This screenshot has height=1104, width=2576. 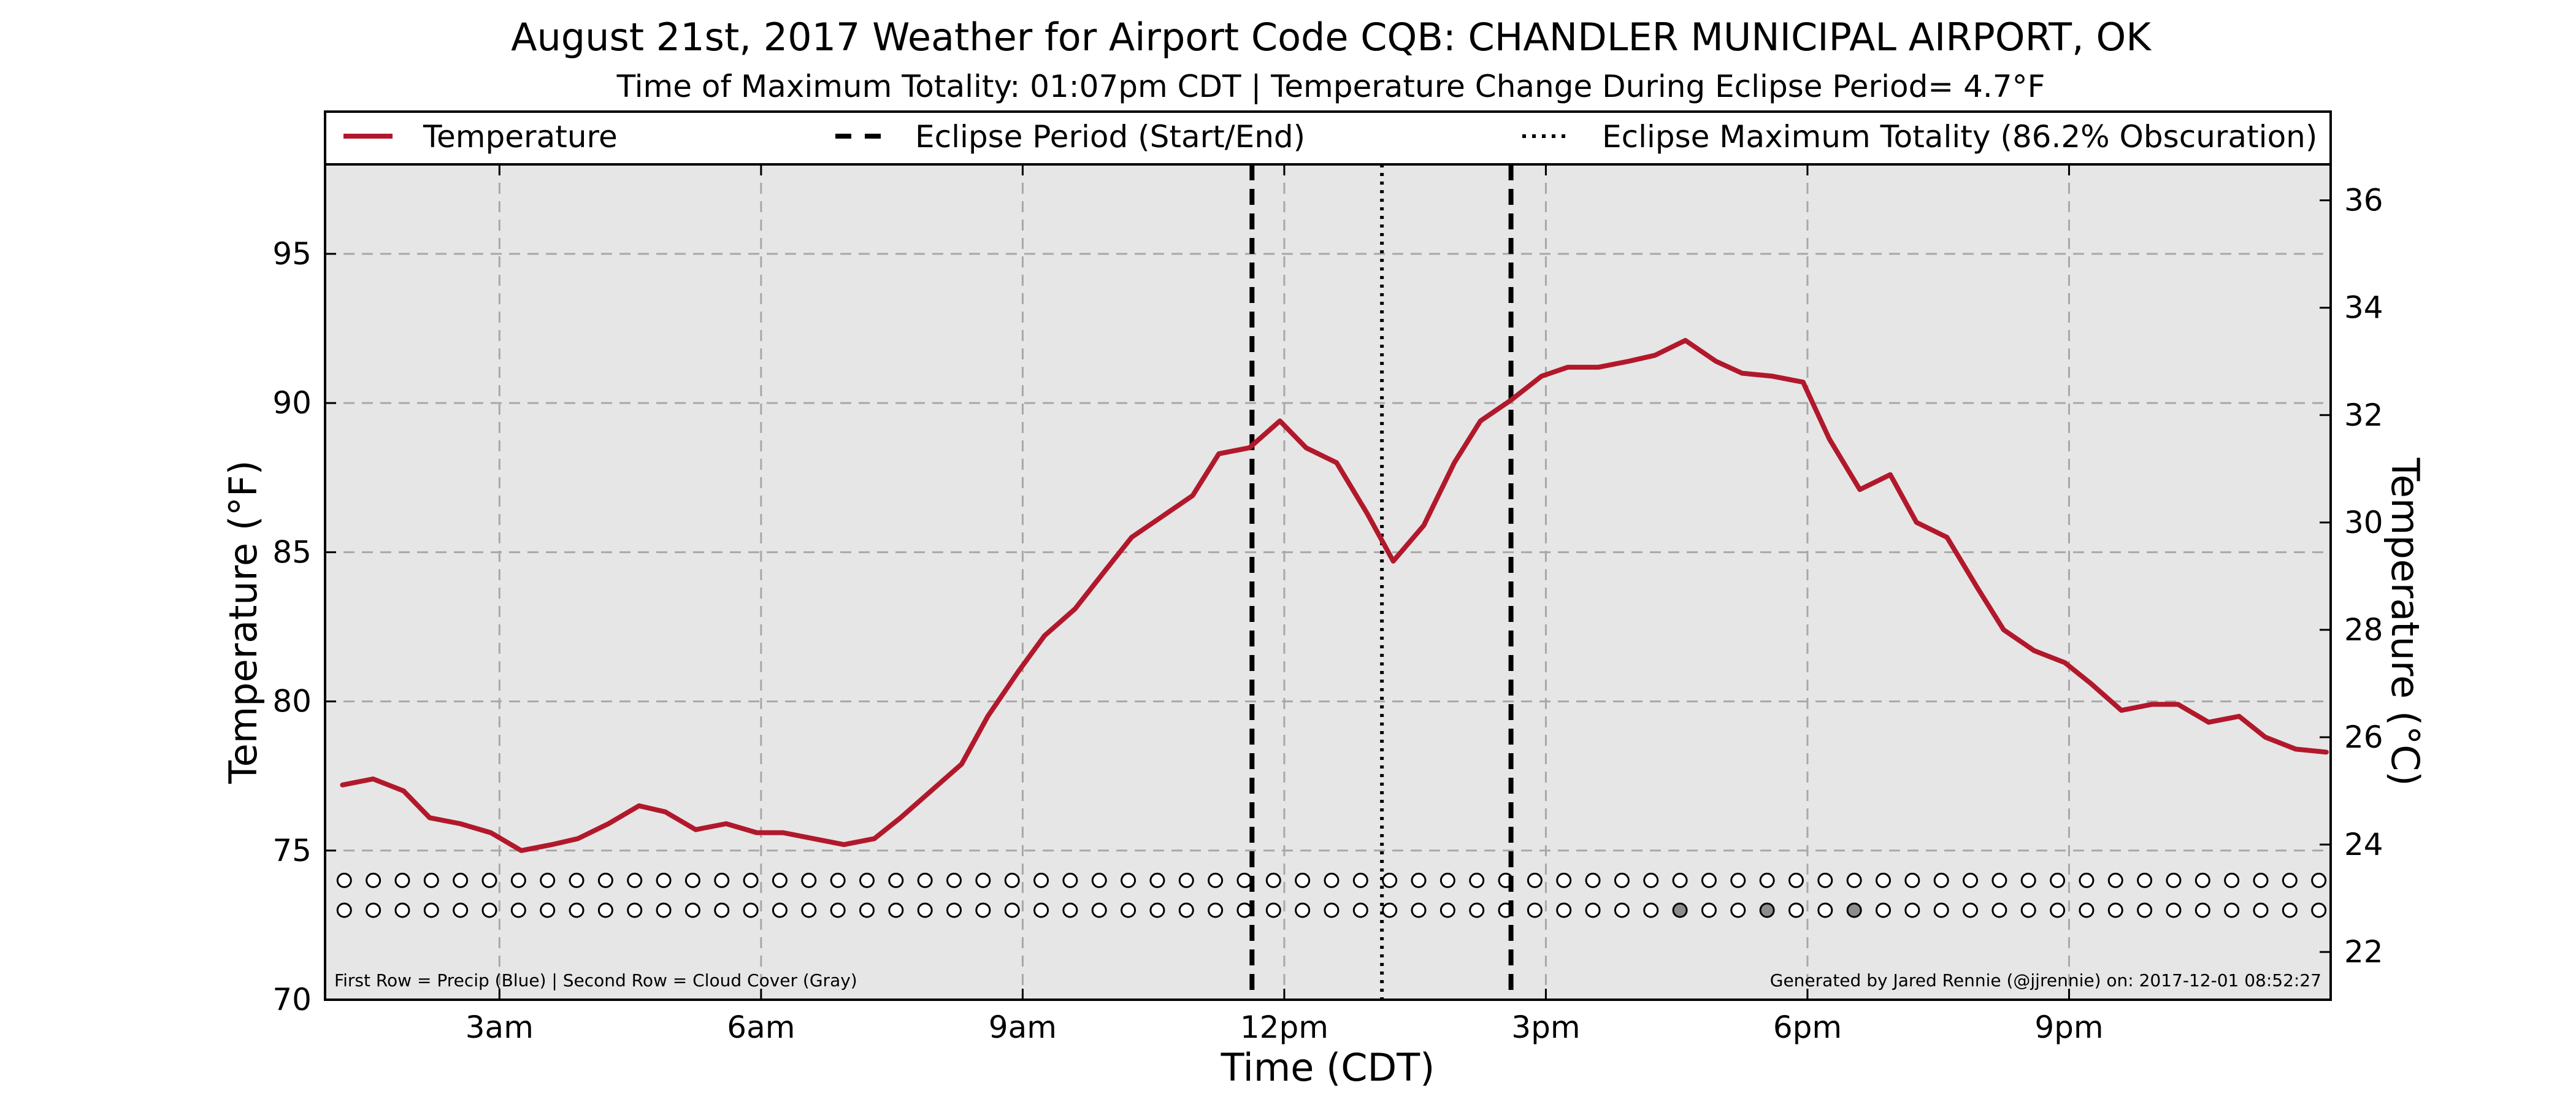 I want to click on y-tick-label-left: 75, so click(x=292, y=850).